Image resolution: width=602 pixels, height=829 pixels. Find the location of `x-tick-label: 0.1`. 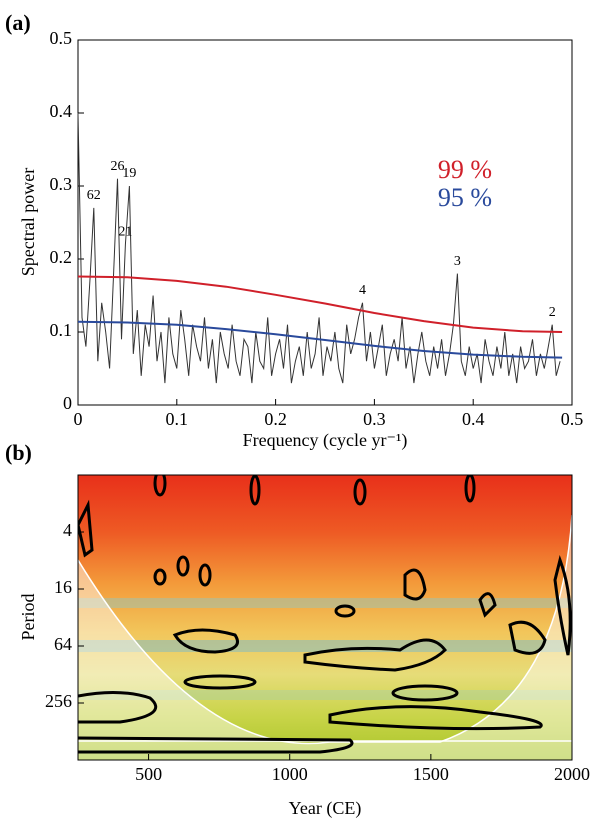

x-tick-label: 0.1 is located at coordinates (177, 419).